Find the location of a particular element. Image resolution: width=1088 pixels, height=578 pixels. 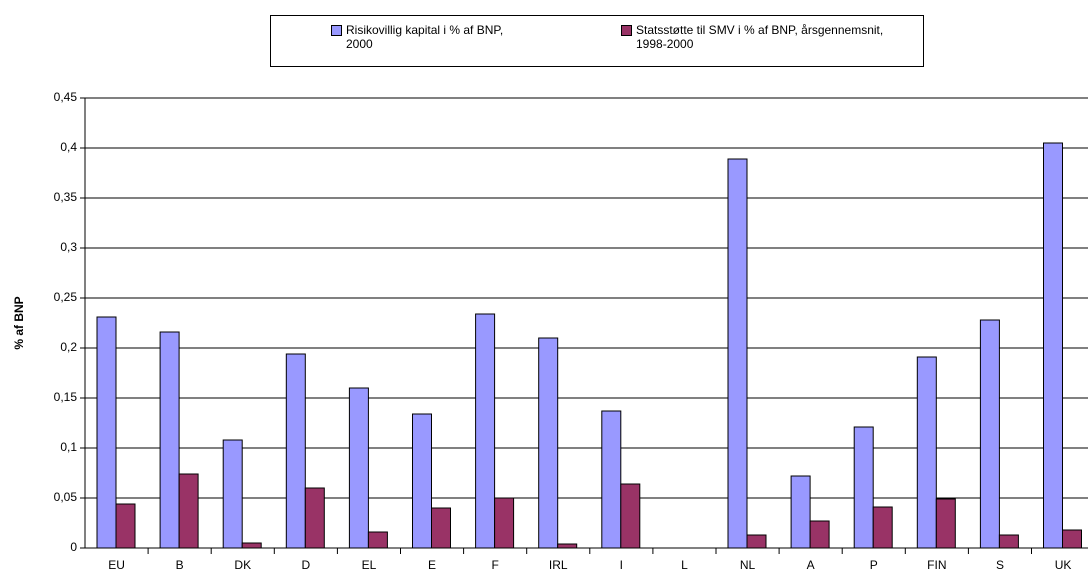

x-tick-label: EU is located at coordinates (116, 565).